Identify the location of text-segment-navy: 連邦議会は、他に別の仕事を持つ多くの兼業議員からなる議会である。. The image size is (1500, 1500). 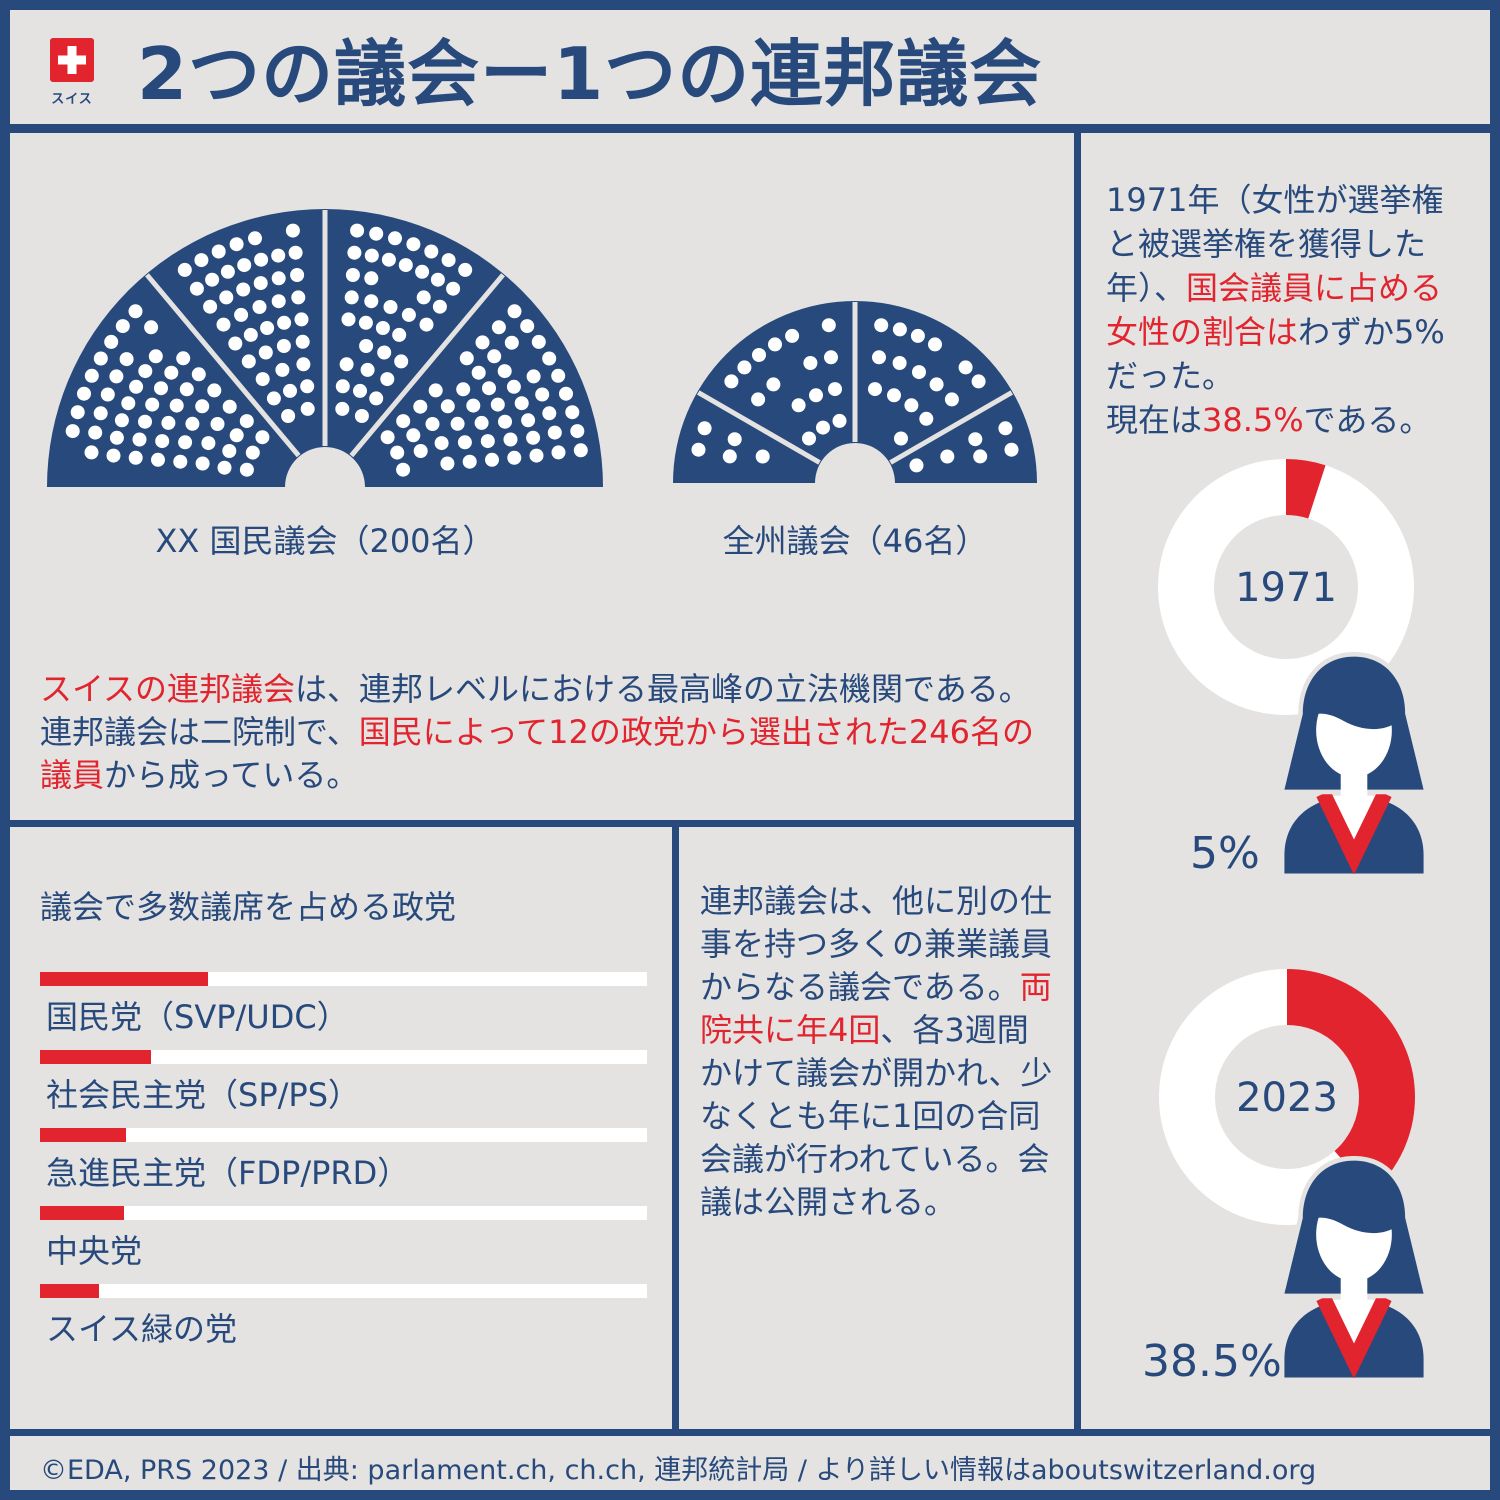
(876, 944).